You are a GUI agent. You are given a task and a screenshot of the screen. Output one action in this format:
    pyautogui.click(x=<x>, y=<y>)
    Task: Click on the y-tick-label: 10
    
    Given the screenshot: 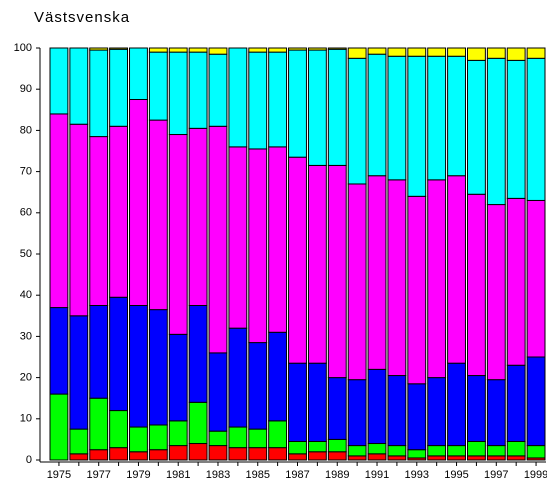 What is the action you would take?
    pyautogui.click(x=26, y=419)
    